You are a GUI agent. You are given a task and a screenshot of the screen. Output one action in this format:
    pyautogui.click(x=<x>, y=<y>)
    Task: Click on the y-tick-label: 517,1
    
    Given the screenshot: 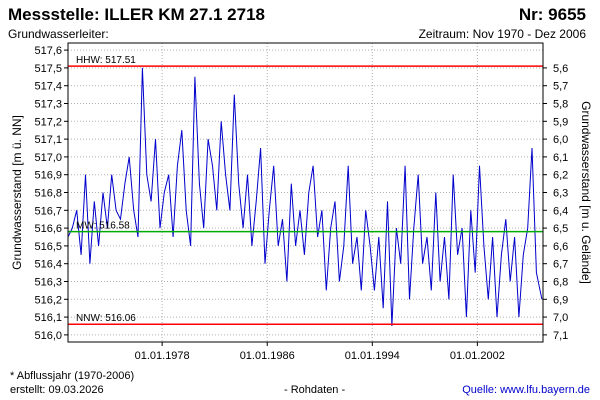 What is the action you would take?
    pyautogui.click(x=48, y=140)
    